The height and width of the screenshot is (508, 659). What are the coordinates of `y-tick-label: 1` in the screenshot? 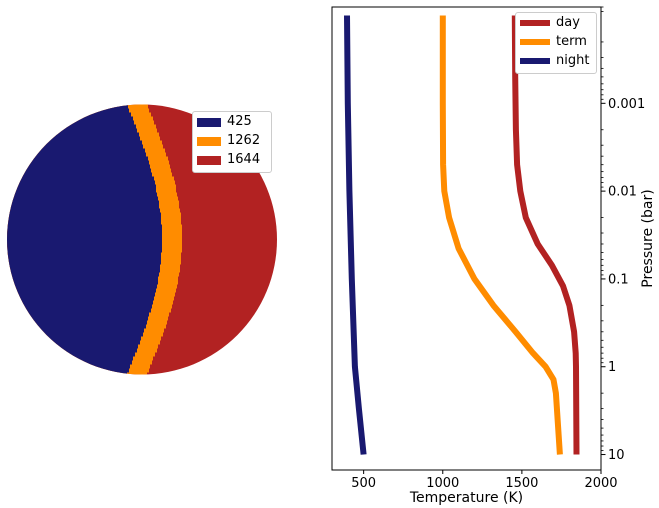 It's located at (612, 367).